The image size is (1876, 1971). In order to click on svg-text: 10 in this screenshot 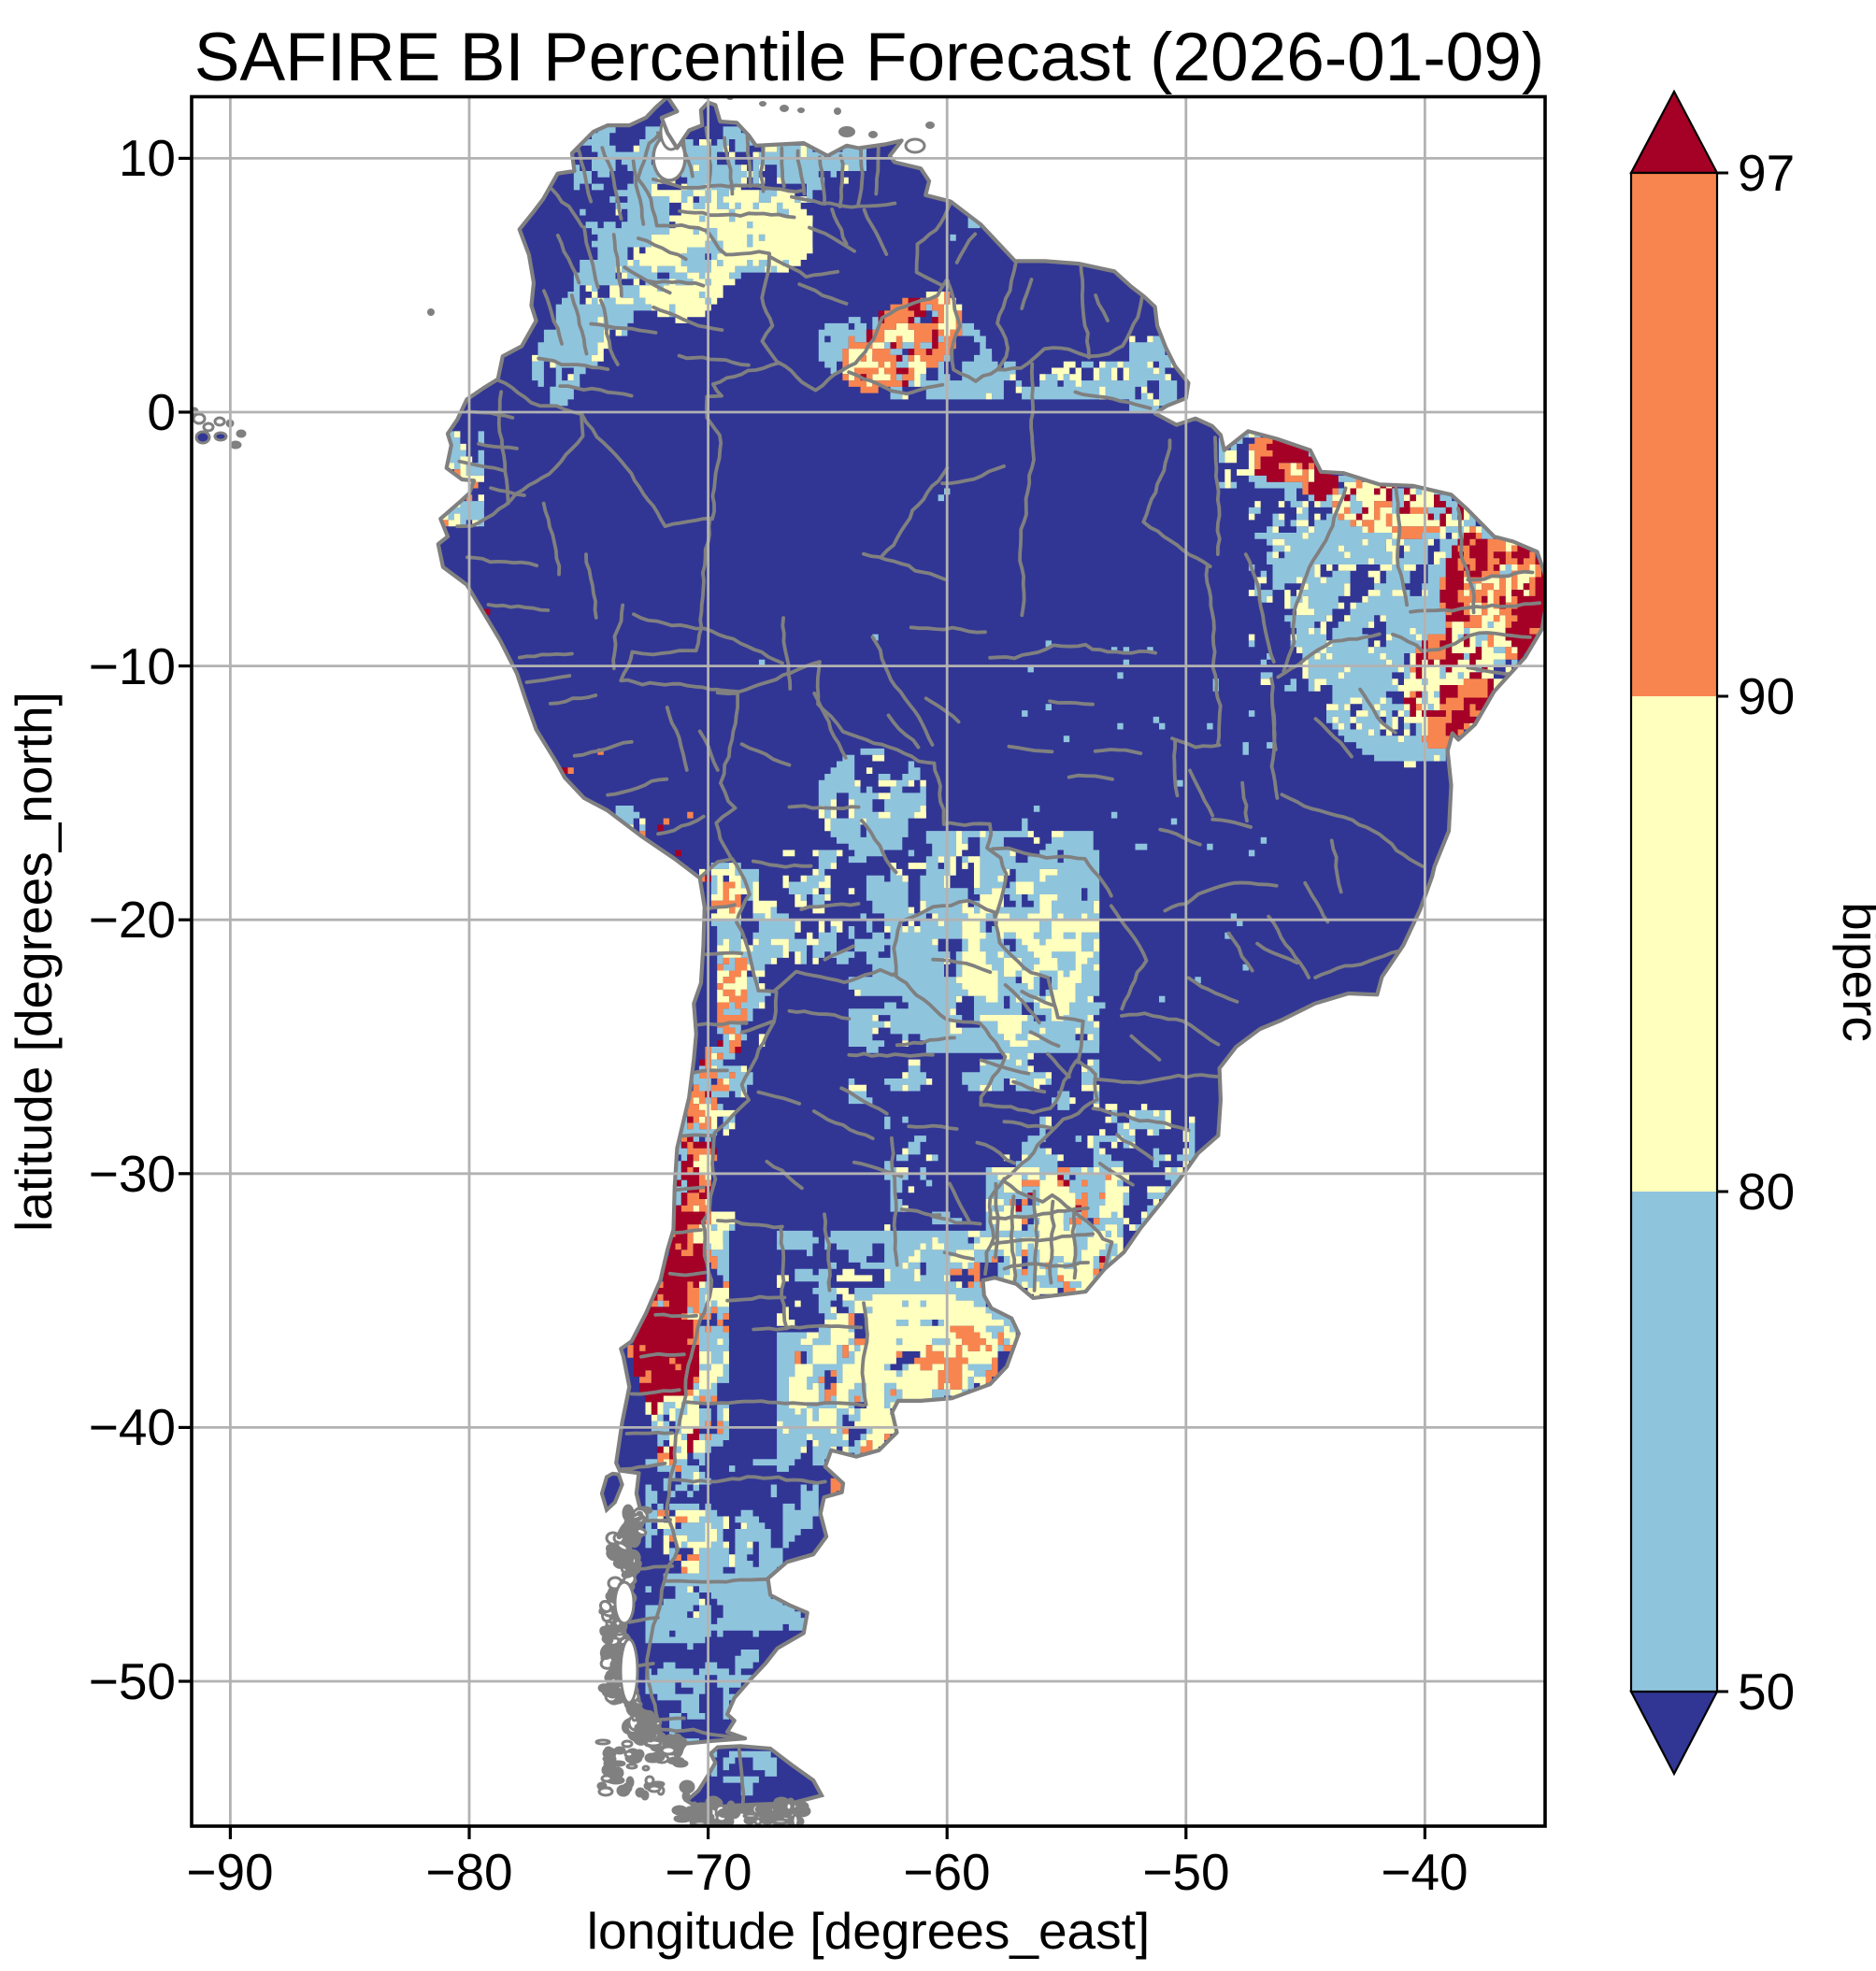, I will do `click(147, 158)`.